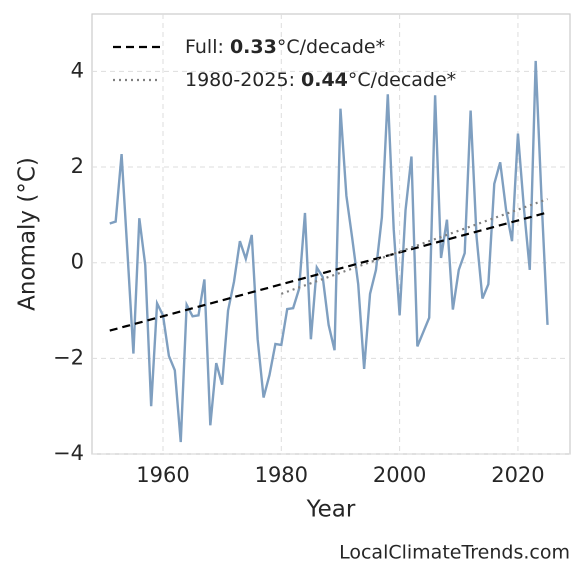  What do you see at coordinates (68, 357) in the screenshot?
I see `y-tick-label: −2` at bounding box center [68, 357].